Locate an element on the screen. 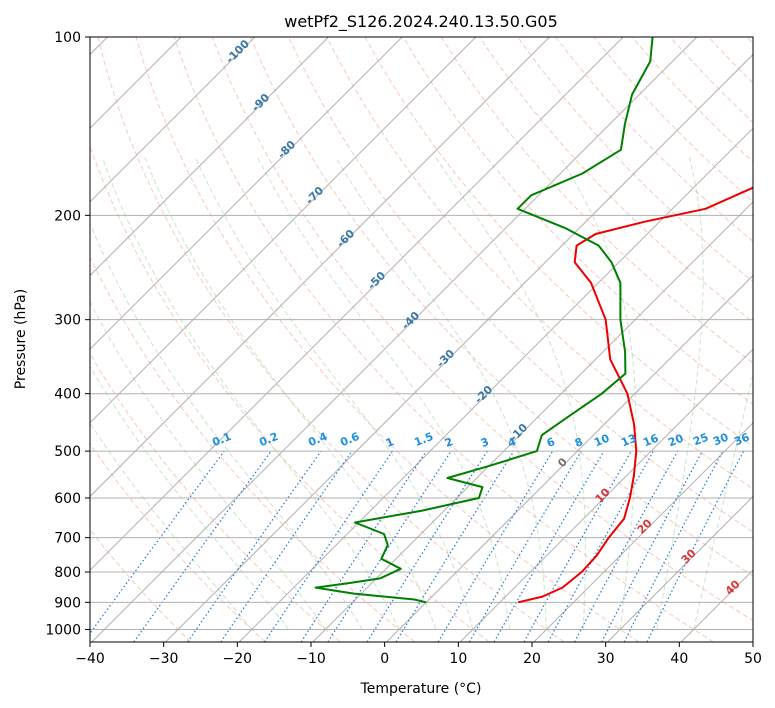 The image size is (775, 708). x-axis-ticks: −40 −30 −20 −10 0 10 20 30 40 50 is located at coordinates (418, 654).